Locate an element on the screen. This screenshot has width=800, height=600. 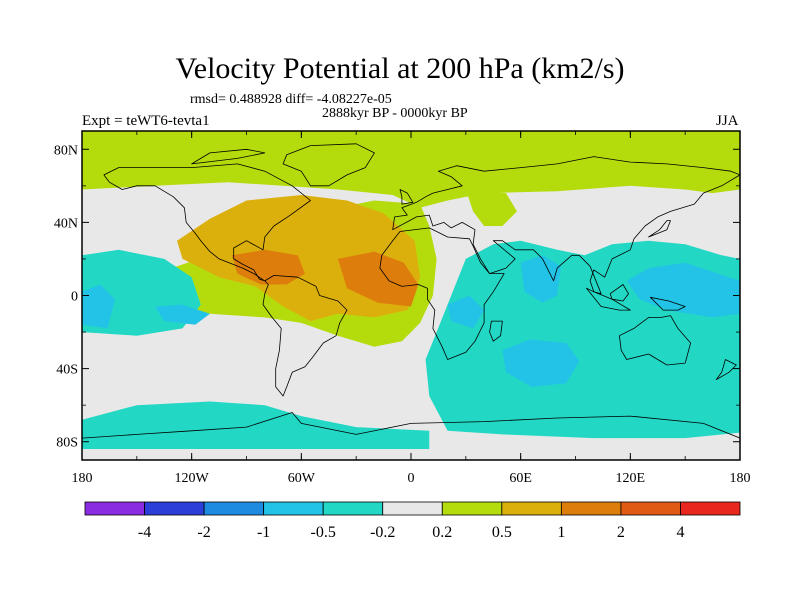
field-east-africa-negative is located at coordinates (466, 312).